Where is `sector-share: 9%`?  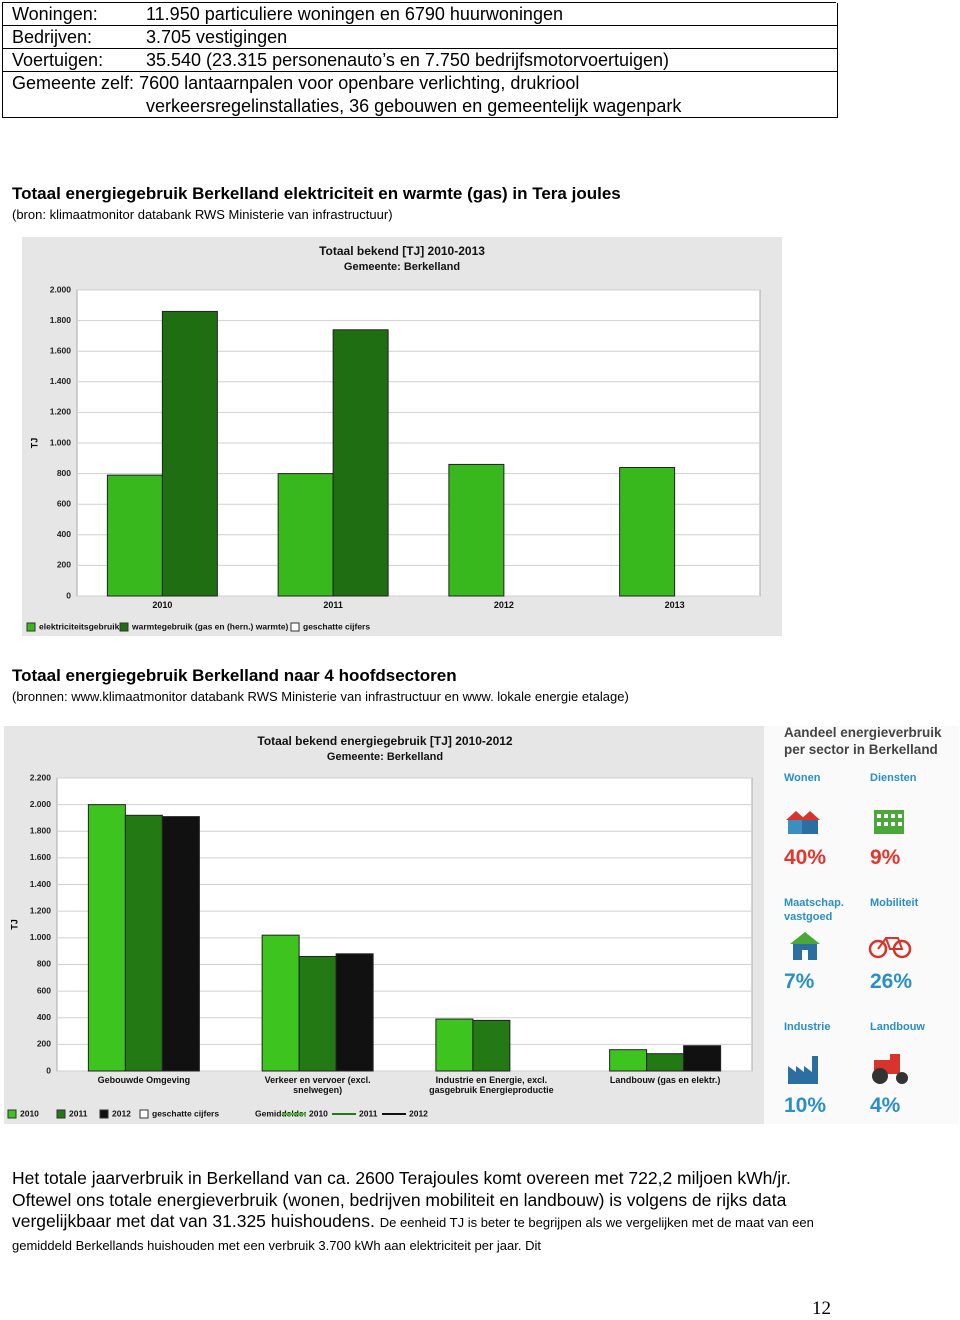
sector-share: 9% is located at coordinates (885, 857).